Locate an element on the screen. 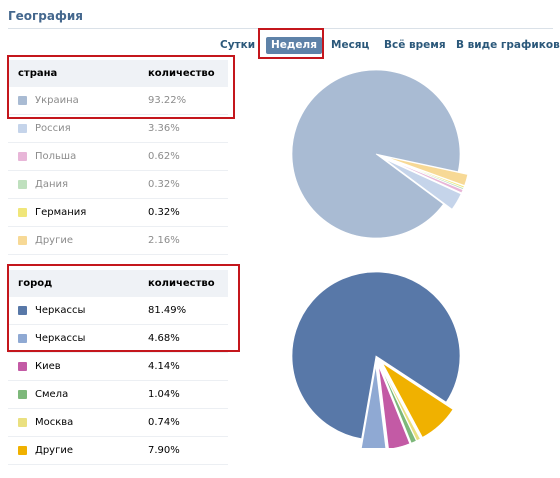 The width and height of the screenshot is (560, 478). table-row: Россия 3.36% is located at coordinates (118, 129).